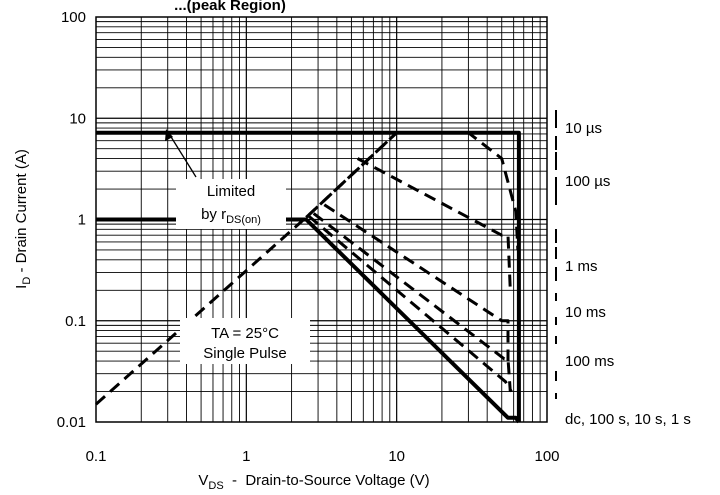  I want to click on label-100ms: 100 ms, so click(589, 361).